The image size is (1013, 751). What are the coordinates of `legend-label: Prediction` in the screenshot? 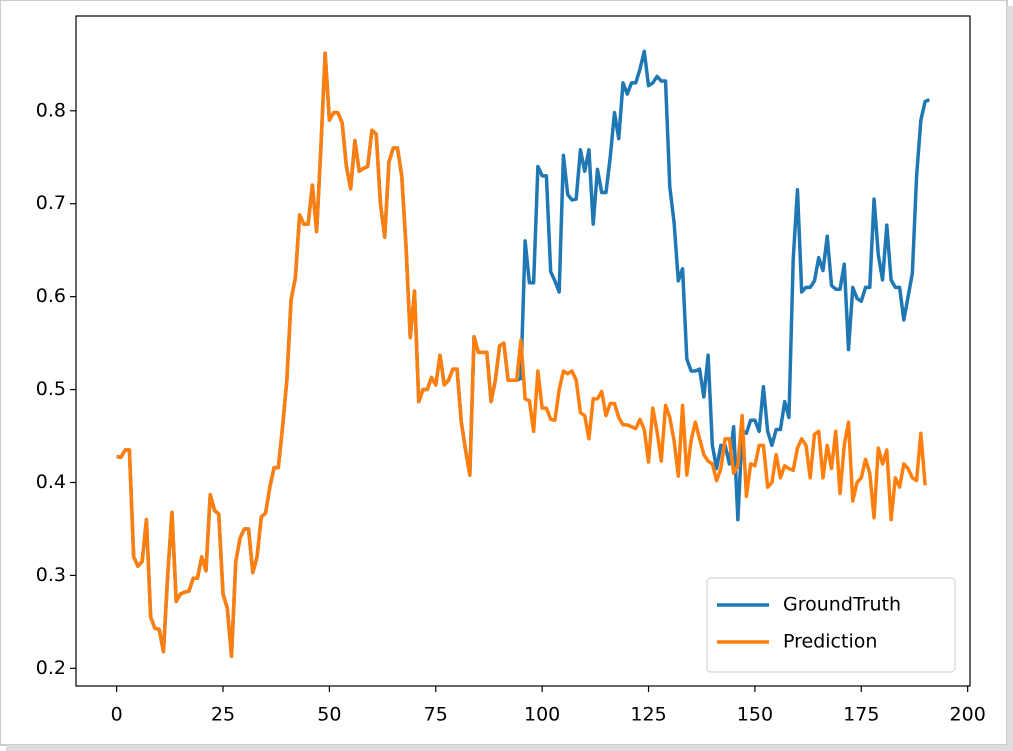 It's located at (830, 642).